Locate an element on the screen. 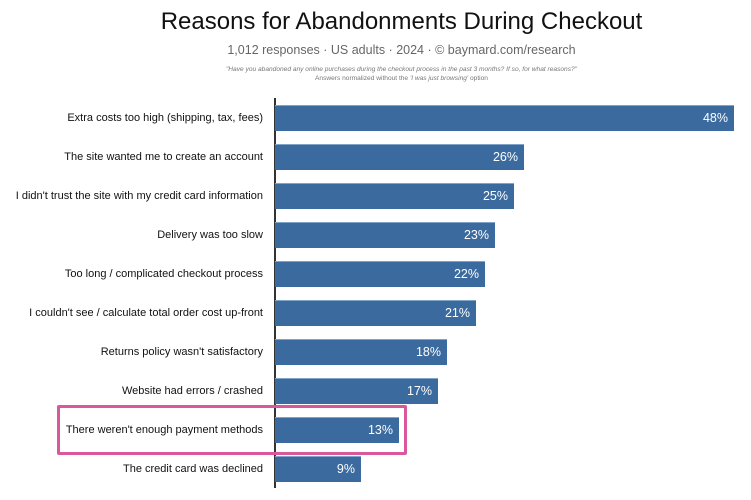  bar: 22% is located at coordinates (380, 274).